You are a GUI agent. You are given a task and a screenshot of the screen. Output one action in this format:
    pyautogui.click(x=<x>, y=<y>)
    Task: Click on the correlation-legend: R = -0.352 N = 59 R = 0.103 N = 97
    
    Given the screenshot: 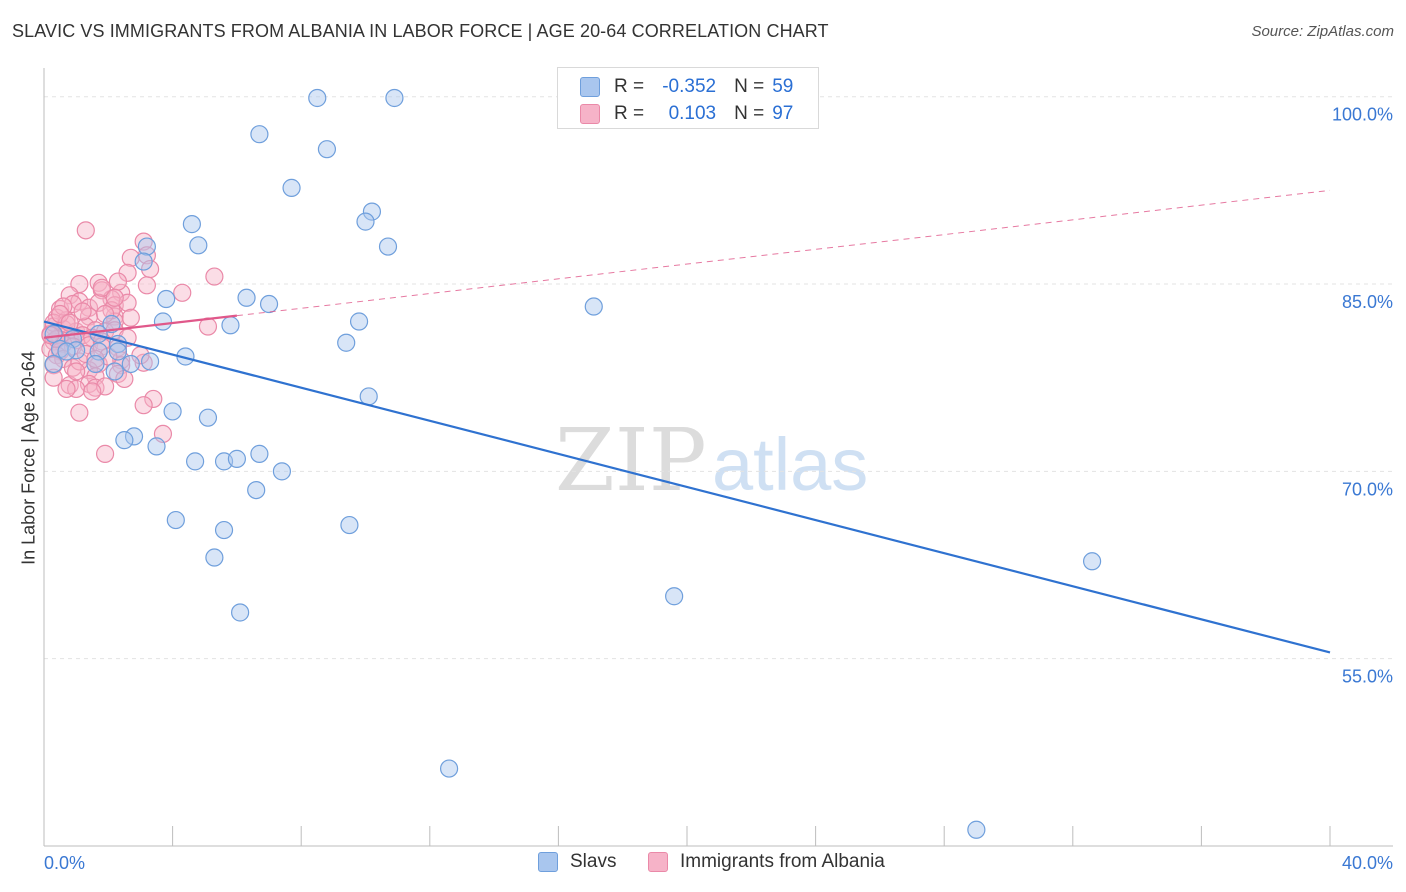 What is the action you would take?
    pyautogui.click(x=688, y=98)
    